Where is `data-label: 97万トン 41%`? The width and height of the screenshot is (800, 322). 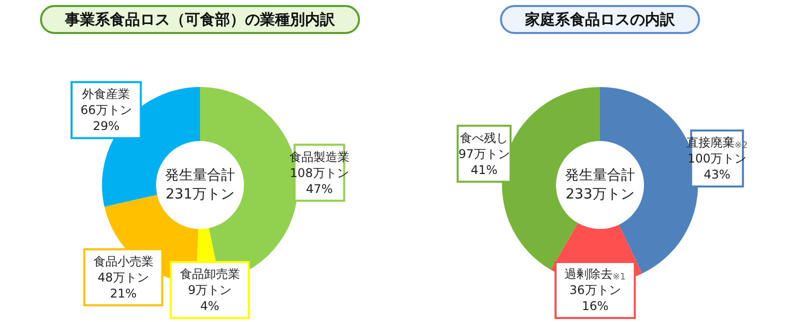
data-label: 97万トン 41% is located at coordinates (484, 161).